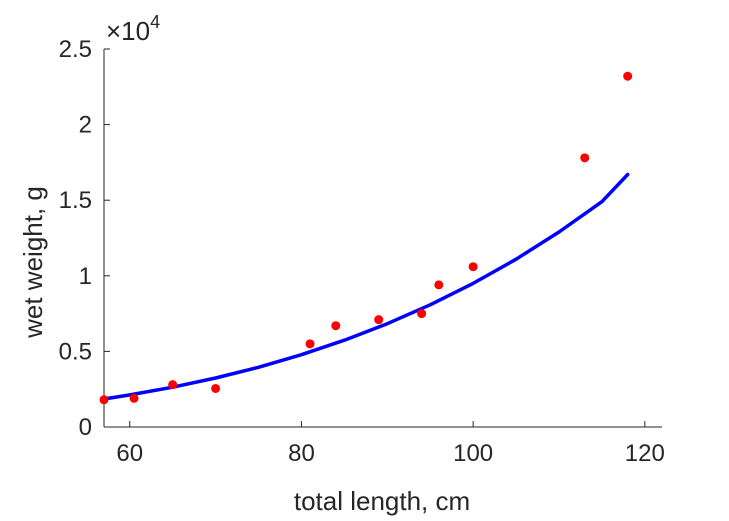  Describe the element at coordinates (85, 427) in the screenshot. I see `y-tick-label: 0` at that location.